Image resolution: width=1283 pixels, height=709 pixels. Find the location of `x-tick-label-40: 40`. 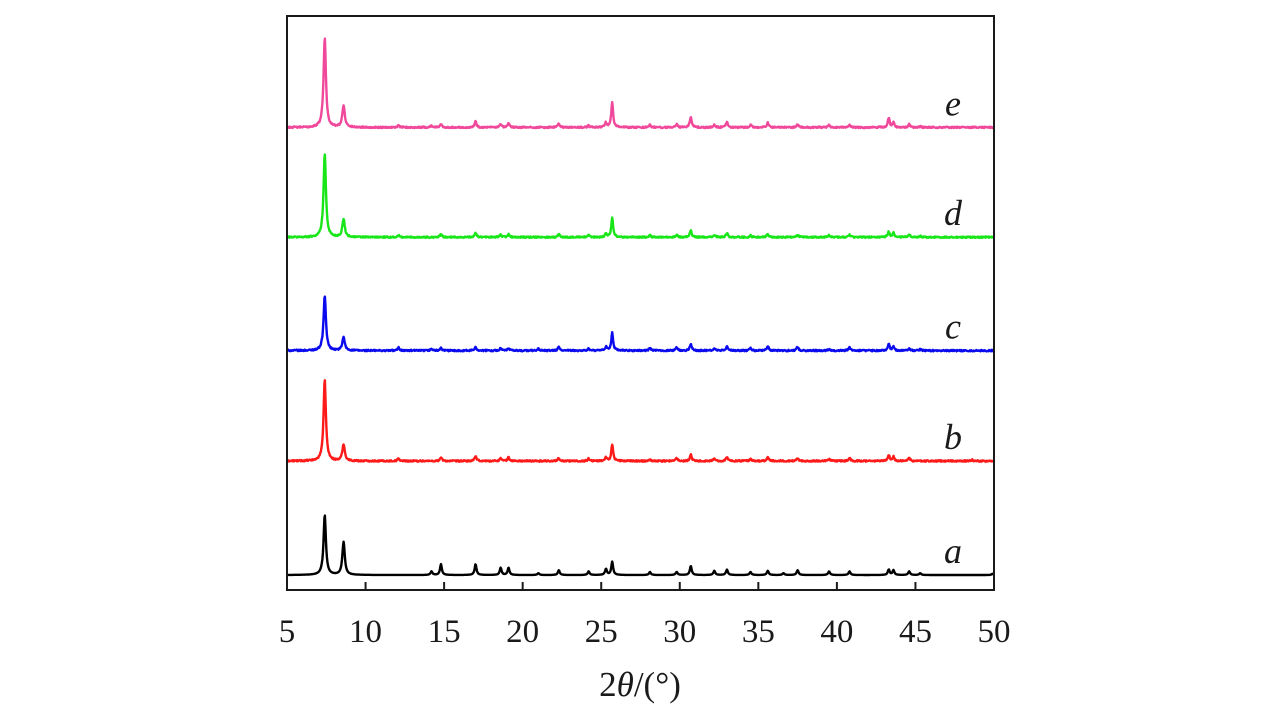

x-tick-label-40: 40 is located at coordinates (836, 632).